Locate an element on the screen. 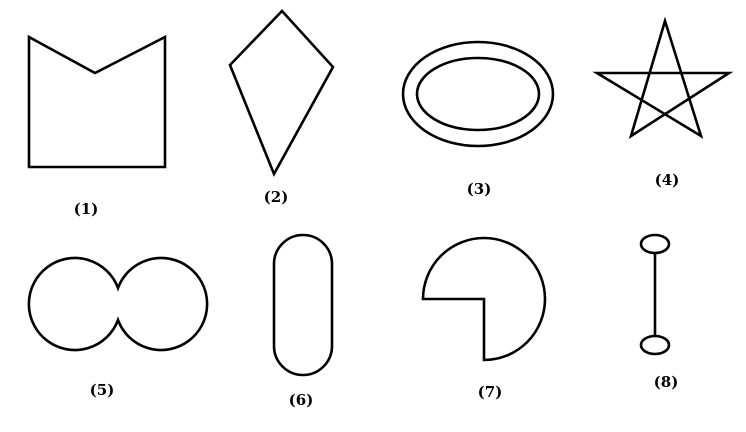  shape-7: (7) is located at coordinates (484, 318).